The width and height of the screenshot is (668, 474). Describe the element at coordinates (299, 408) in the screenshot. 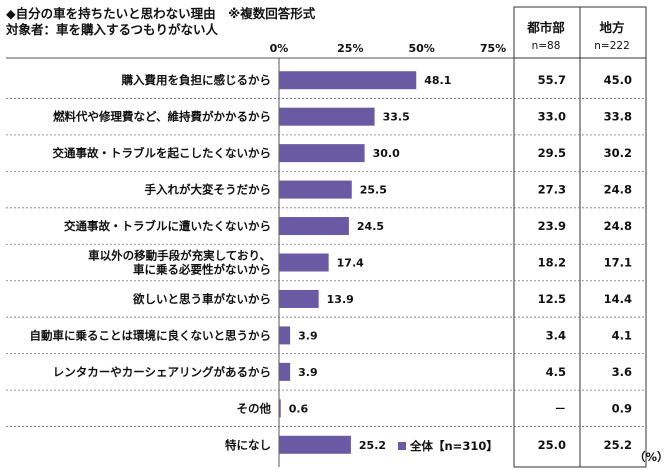

I see `bar-value-label: 0.6` at that location.